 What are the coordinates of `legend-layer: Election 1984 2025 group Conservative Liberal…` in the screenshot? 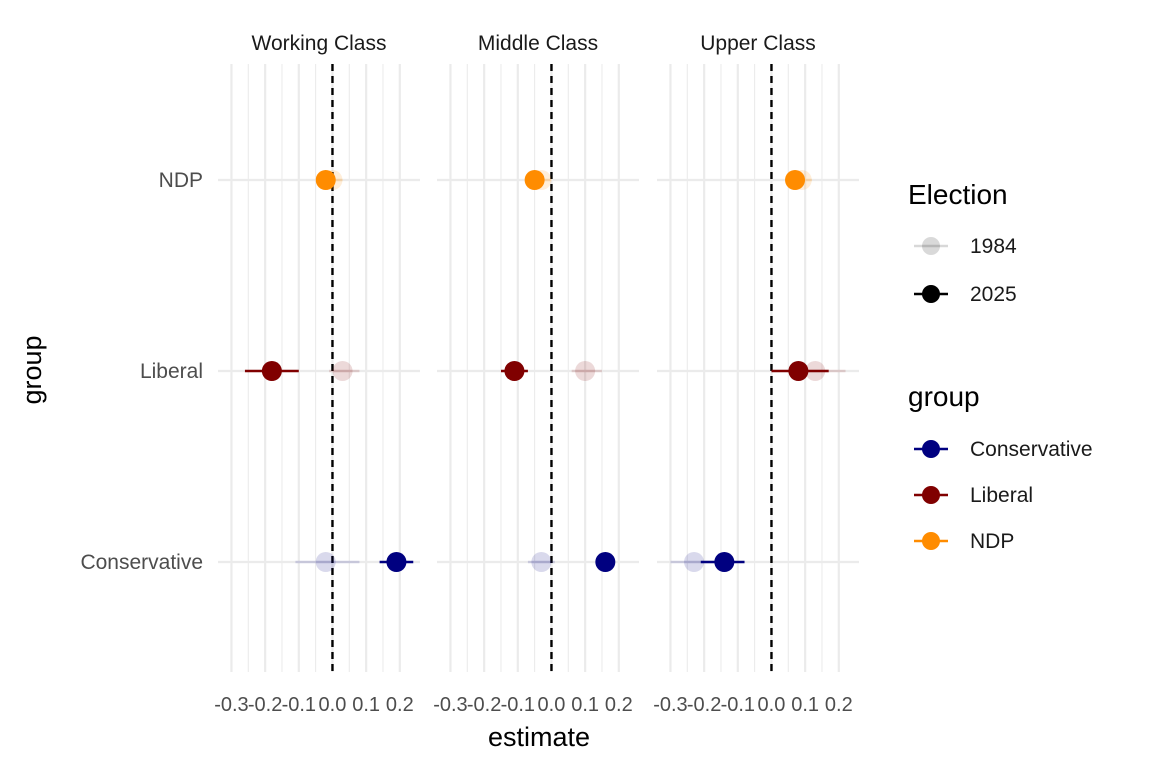 It's located at (1000, 366).